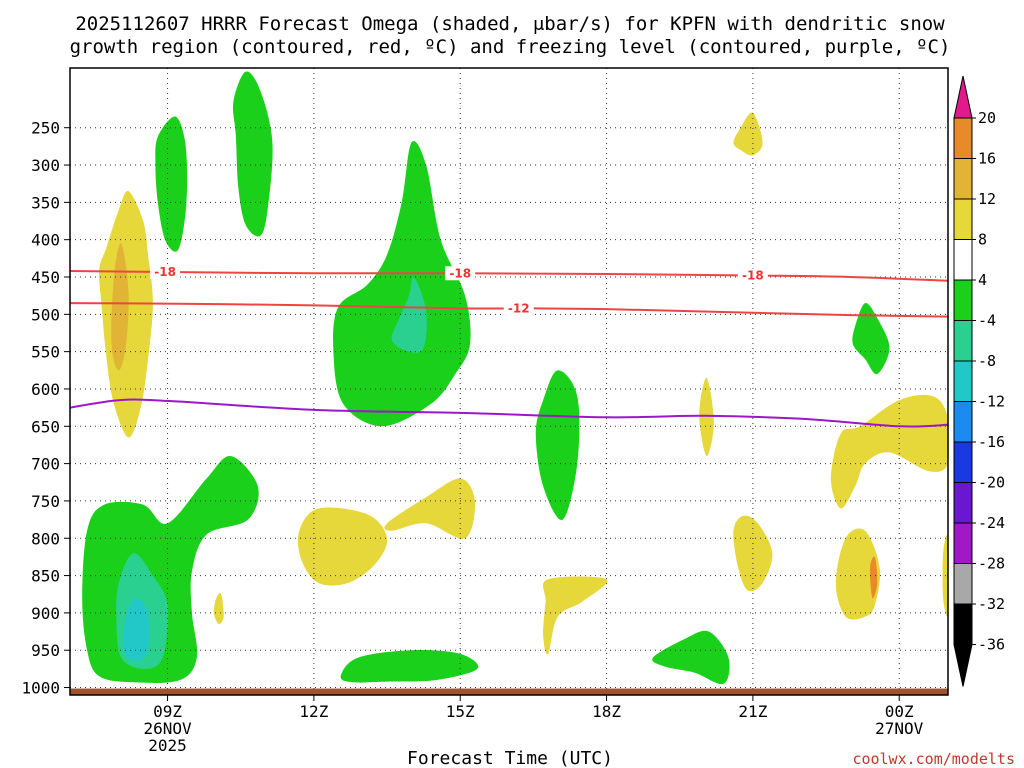 This screenshot has height=768, width=1024. Describe the element at coordinates (45, 389) in the screenshot. I see `y-tick-label: 600` at that location.